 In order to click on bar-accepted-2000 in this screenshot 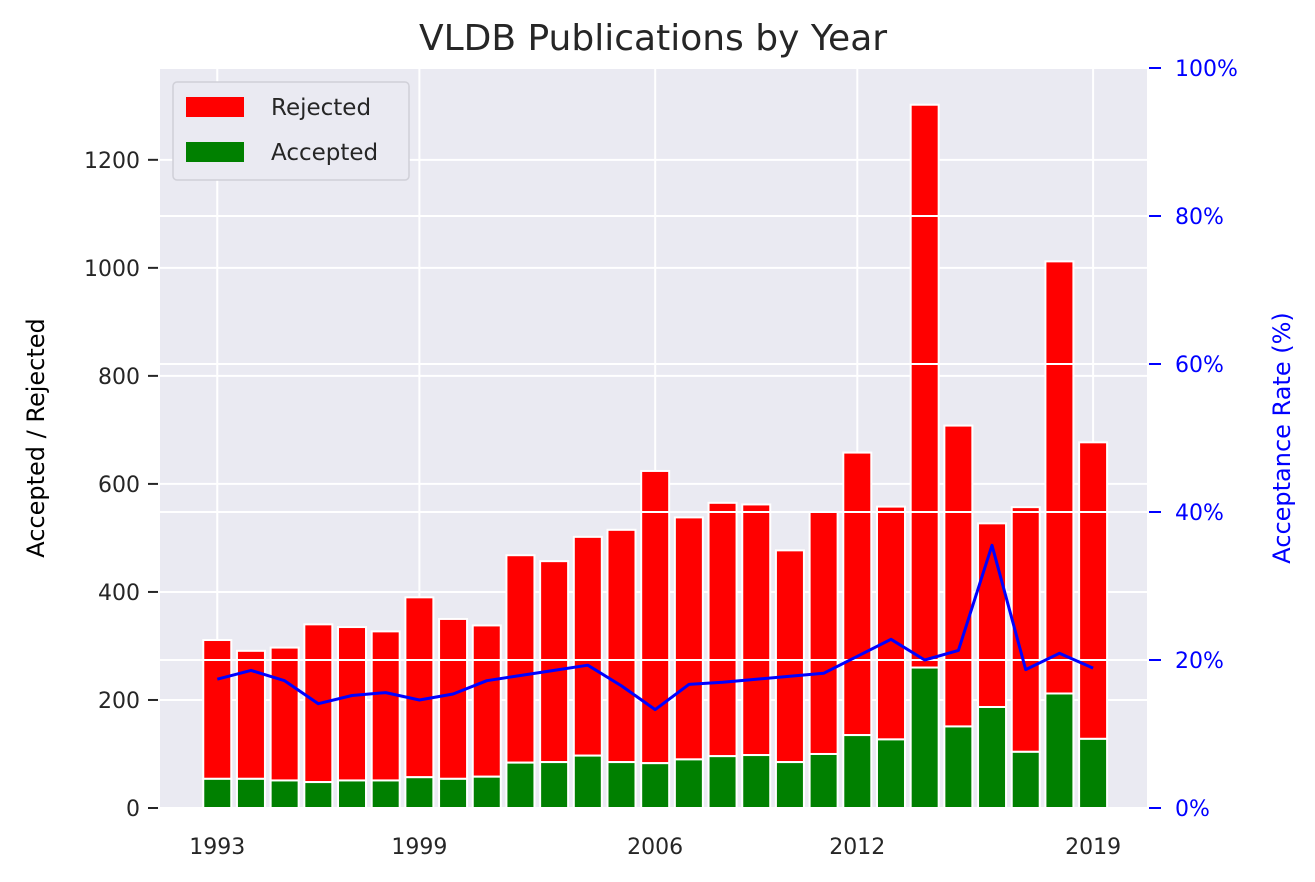, I will do `click(453, 793)`.